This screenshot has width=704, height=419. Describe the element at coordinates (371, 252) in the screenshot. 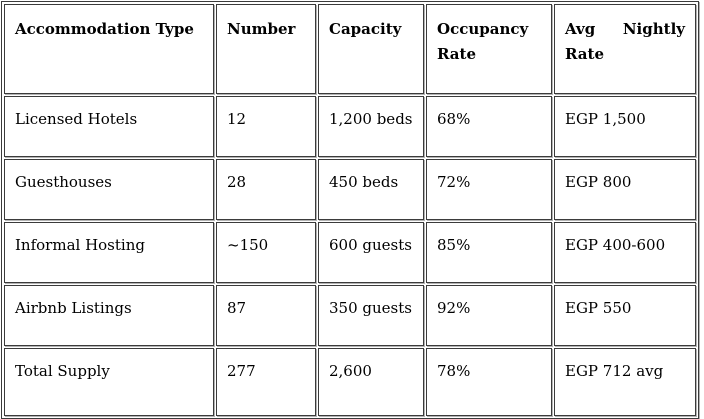

I see `cell-capacity: 600 guests` at that location.